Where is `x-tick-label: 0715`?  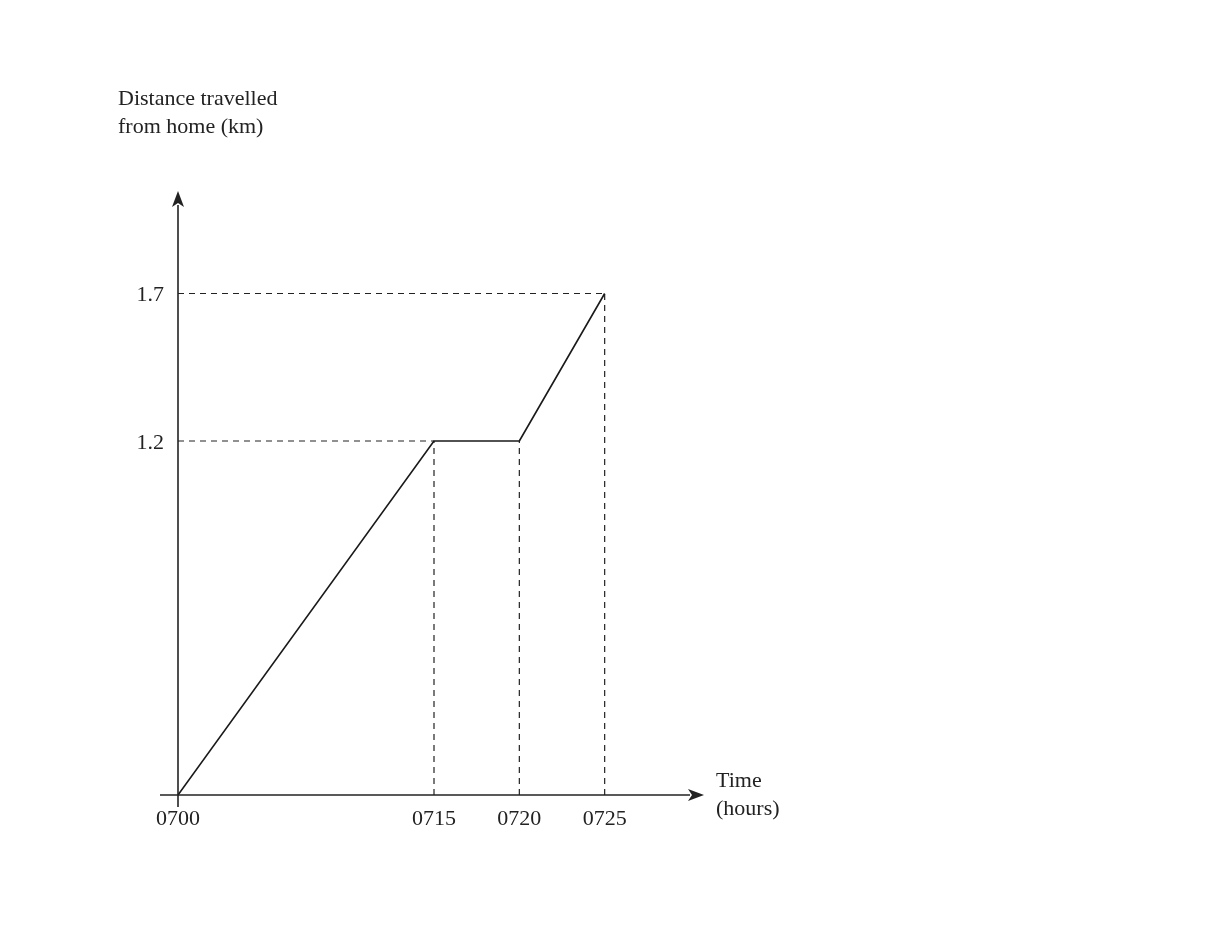 x-tick-label: 0715 is located at coordinates (434, 817).